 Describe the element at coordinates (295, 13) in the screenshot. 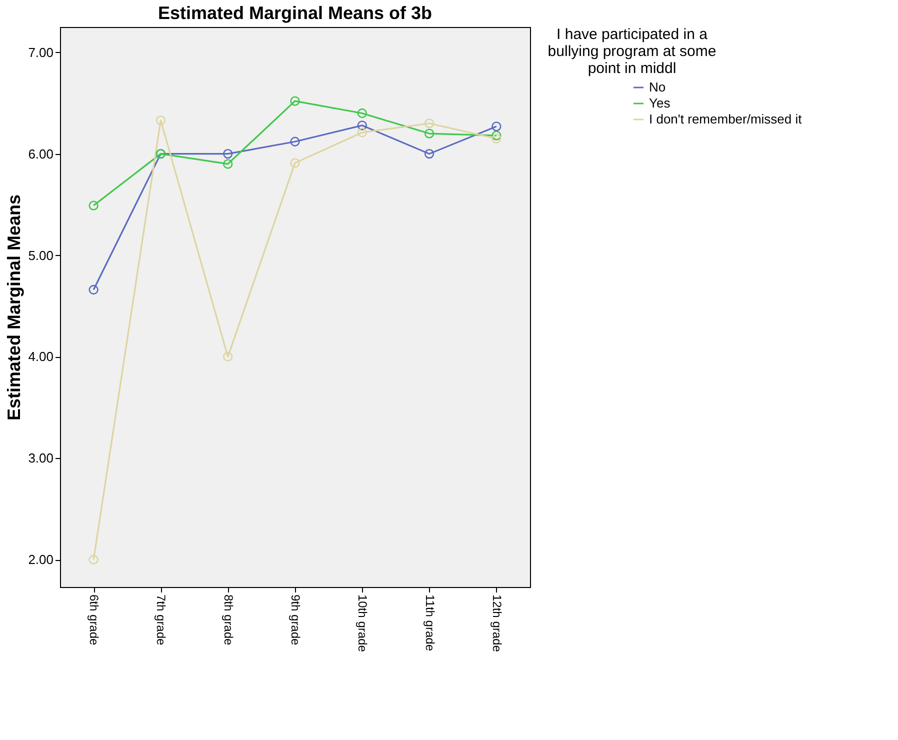

I see `chart-title: Estimated Marginal Means of 3b` at that location.